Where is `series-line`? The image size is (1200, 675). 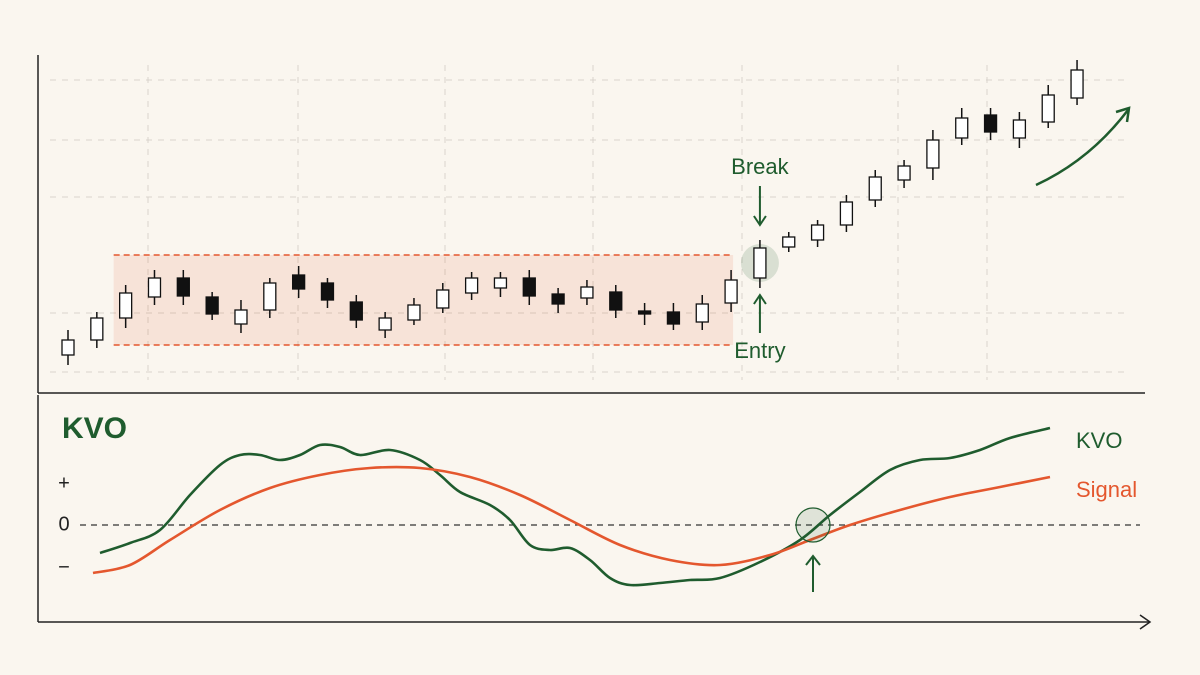
series-line is located at coordinates (571, 520).